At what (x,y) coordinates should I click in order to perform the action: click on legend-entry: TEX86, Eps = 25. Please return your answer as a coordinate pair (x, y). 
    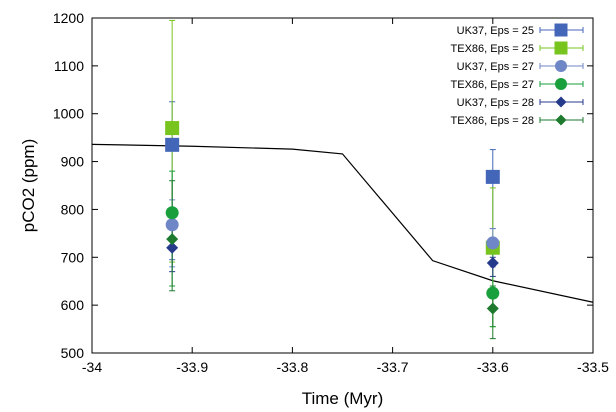
    Looking at the image, I should click on (517, 48).